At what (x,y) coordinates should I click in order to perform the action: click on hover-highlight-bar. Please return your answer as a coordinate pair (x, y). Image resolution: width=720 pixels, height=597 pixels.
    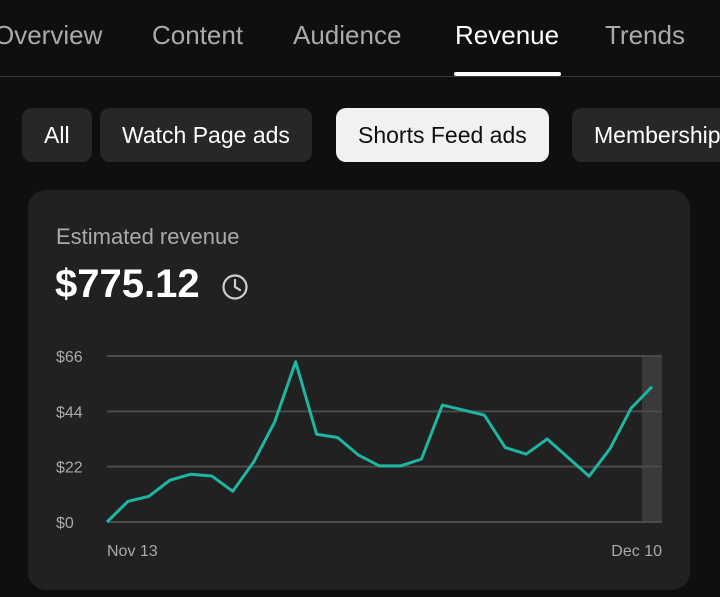
    Looking at the image, I should click on (652, 439).